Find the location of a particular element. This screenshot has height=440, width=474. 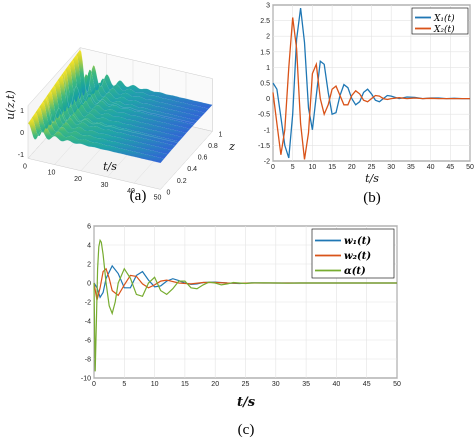

z-axis-label: u(z,t) is located at coordinates (10, 104).